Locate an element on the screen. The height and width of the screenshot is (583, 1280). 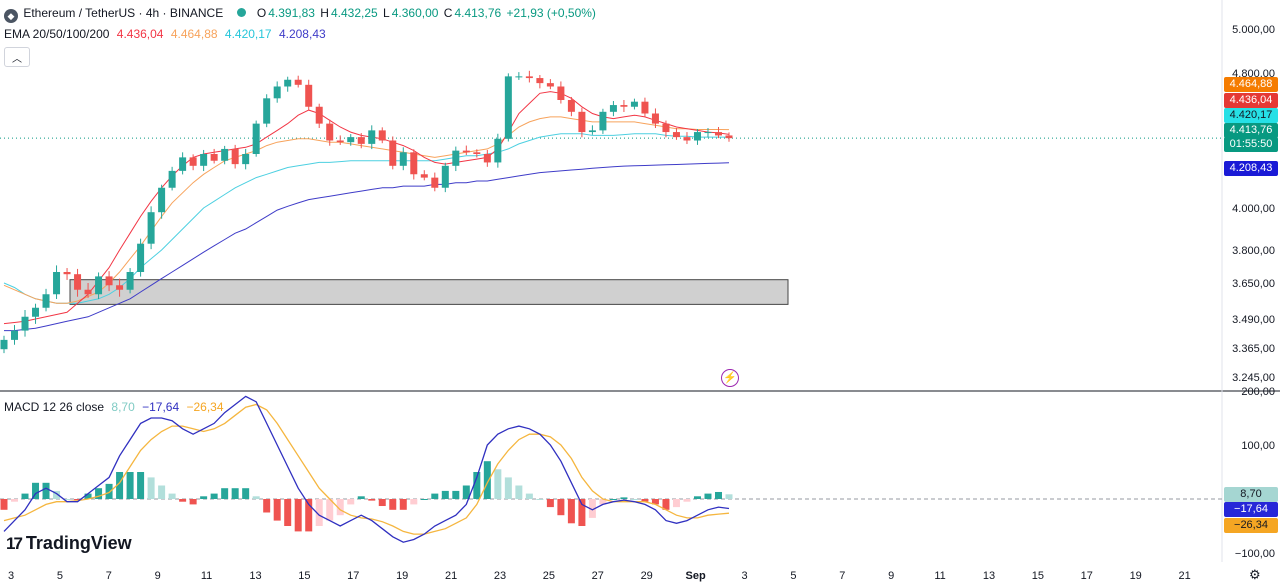
time-axis-tick: 27 is located at coordinates (598, 576).